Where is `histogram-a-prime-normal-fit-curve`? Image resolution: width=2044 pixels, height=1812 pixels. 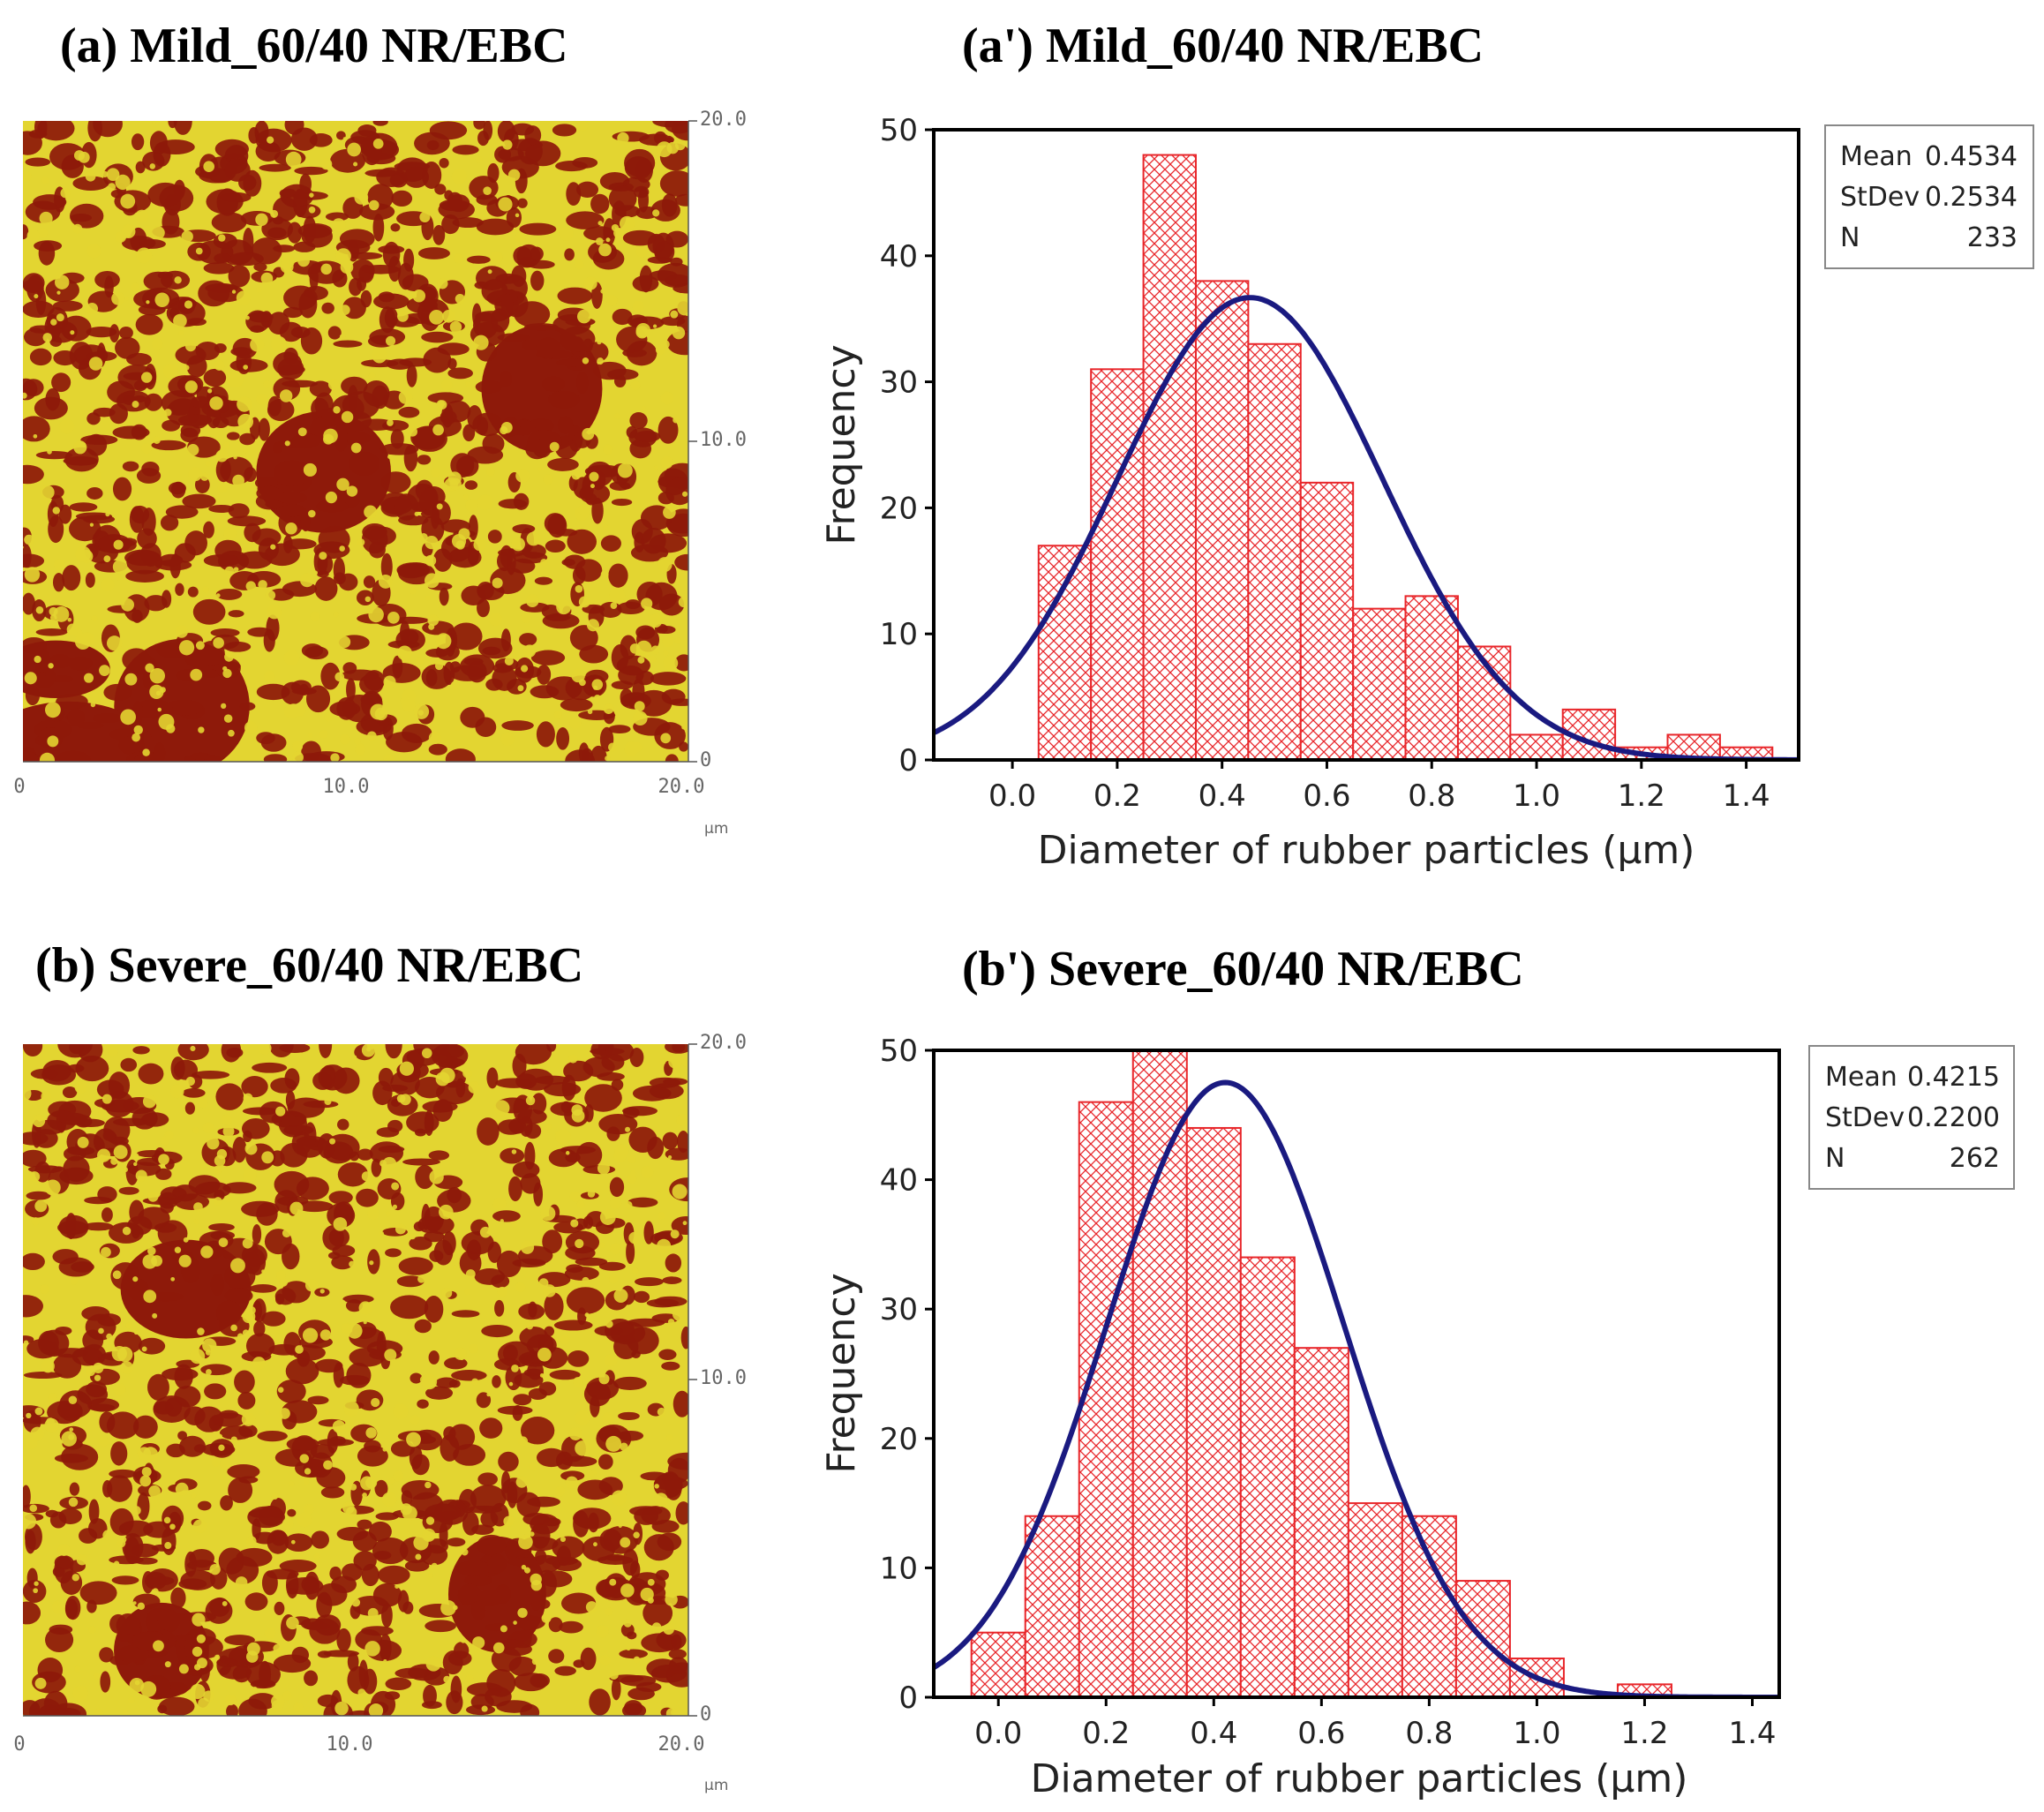 histogram-a-prime-normal-fit-curve is located at coordinates (1366, 527).